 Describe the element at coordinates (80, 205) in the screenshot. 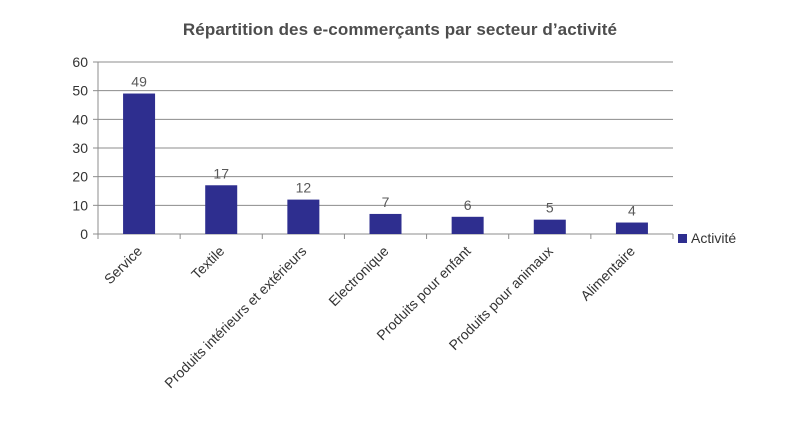

I see `y-tick-label-10: 10` at that location.